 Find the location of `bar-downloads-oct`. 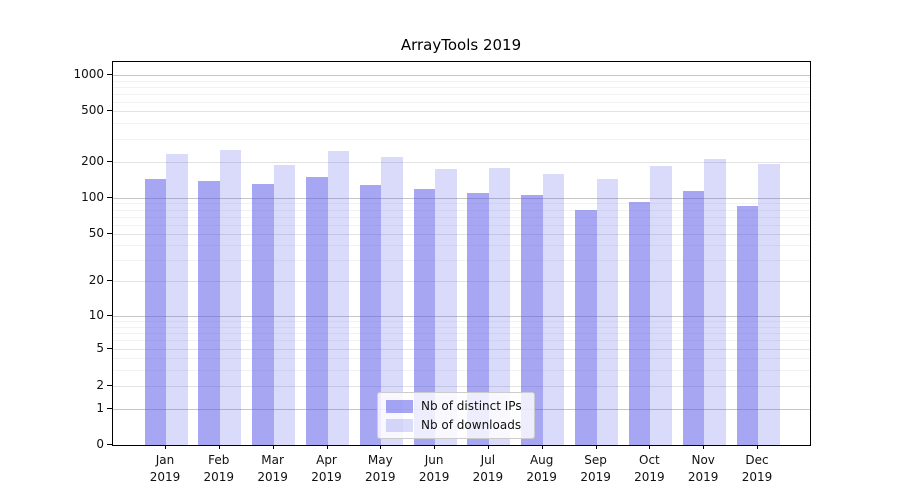

bar-downloads-oct is located at coordinates (661, 305).